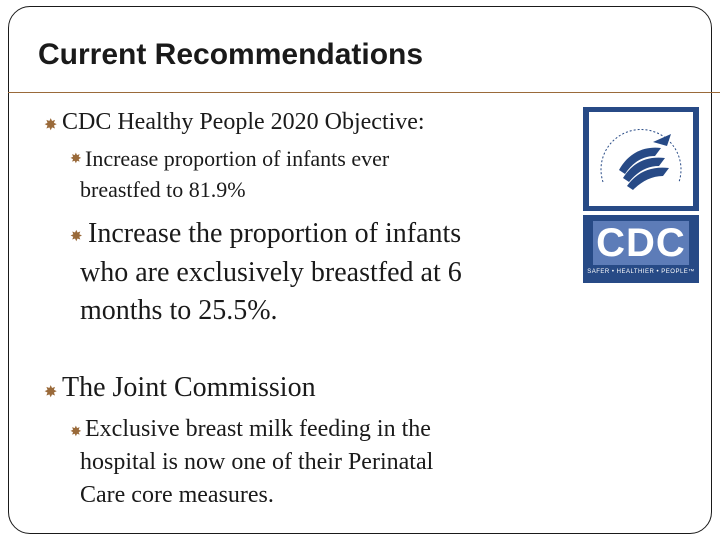 This screenshot has width=720, height=540. What do you see at coordinates (231, 54) in the screenshot?
I see `slide-title: Current Recommendations` at bounding box center [231, 54].